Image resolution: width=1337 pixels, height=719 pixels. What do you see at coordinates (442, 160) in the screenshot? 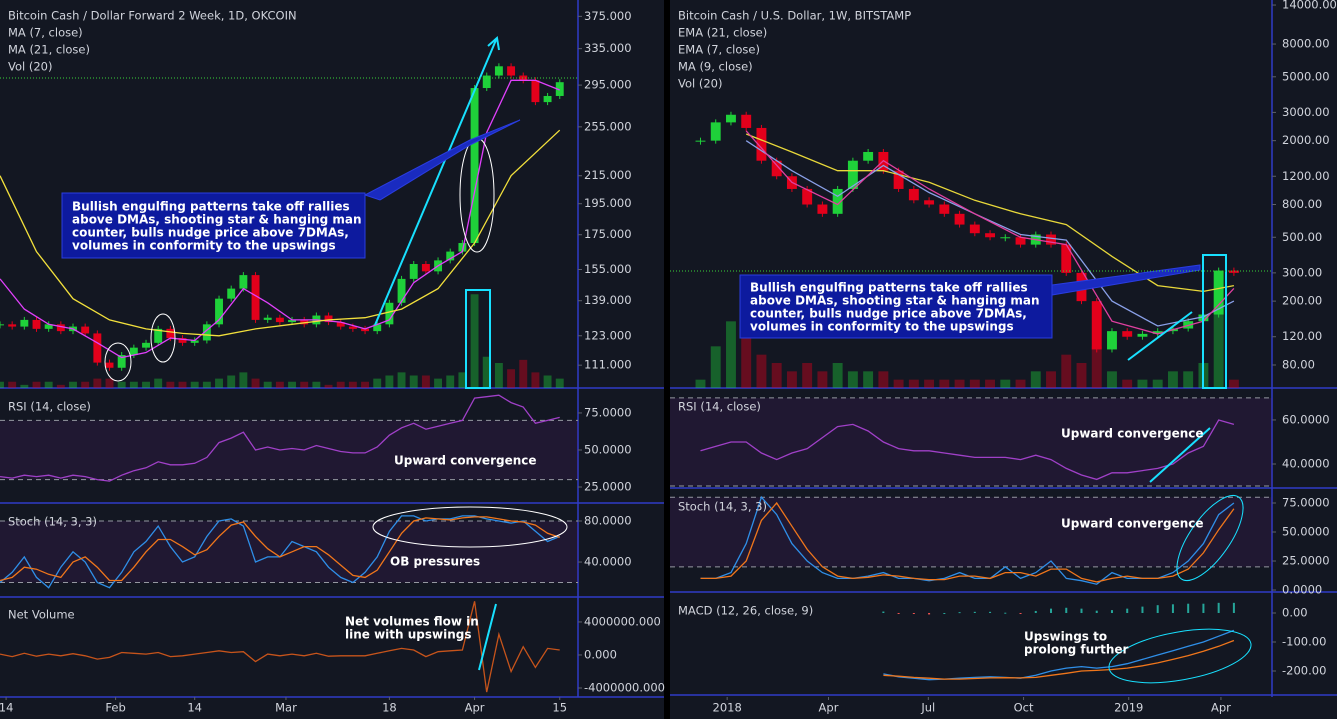
I see `callout-pointer` at bounding box center [442, 160].